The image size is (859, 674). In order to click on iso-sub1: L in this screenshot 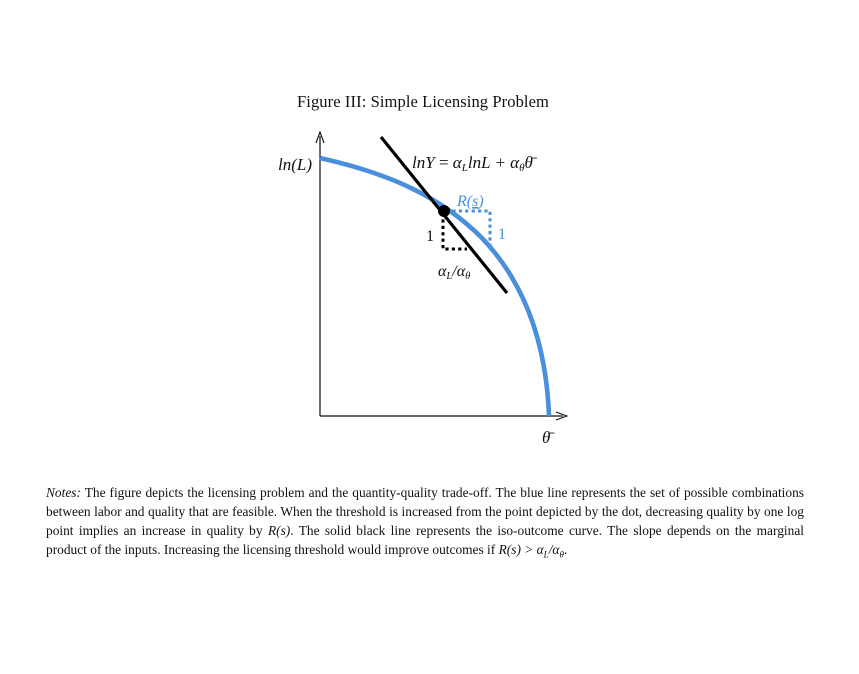, I will do `click(464, 168)`.